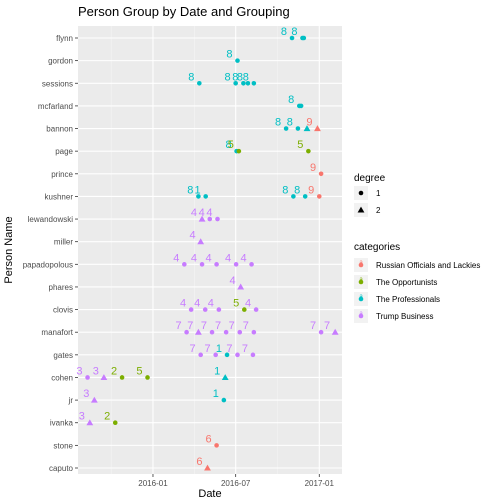 The image size is (504, 504). What do you see at coordinates (57, 83) in the screenshot?
I see `y-tick-label: sessions` at bounding box center [57, 83].